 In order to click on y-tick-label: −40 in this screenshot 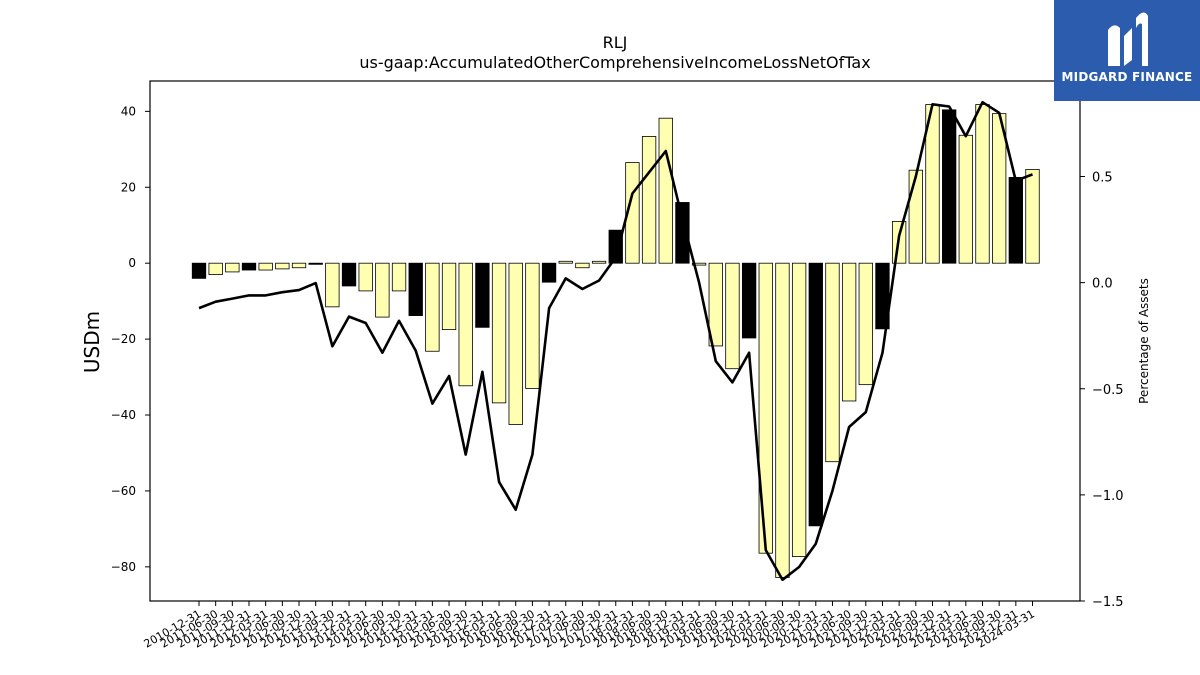, I will do `click(123, 415)`.